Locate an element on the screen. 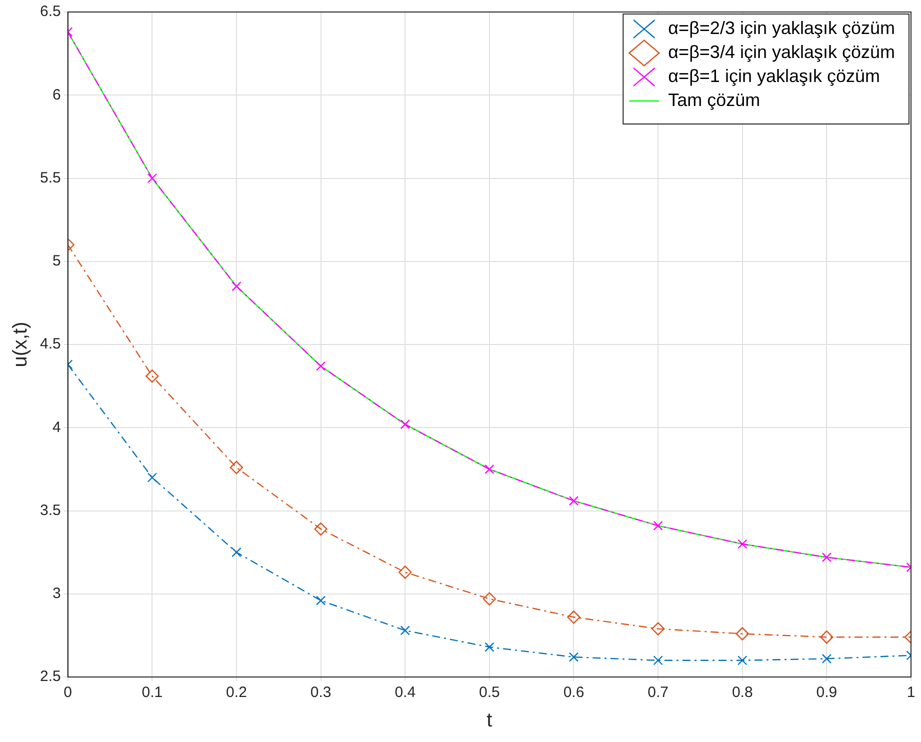 The height and width of the screenshot is (742, 921). y-tick-label: 5 is located at coordinates (56, 261).